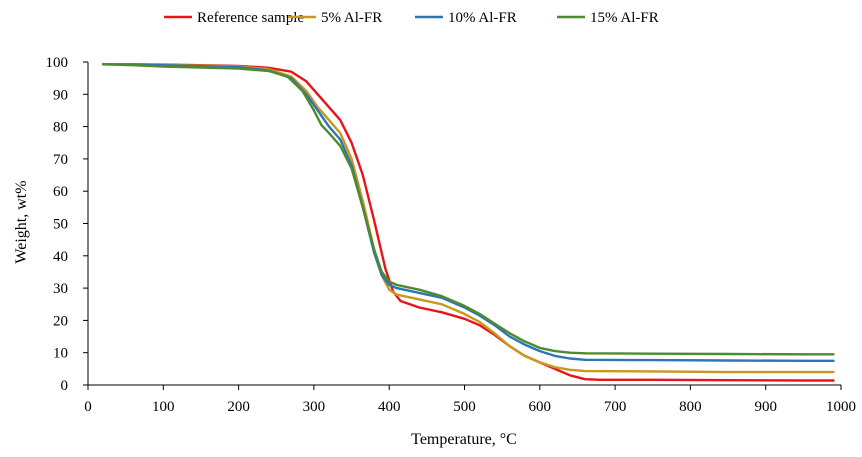 The width and height of the screenshot is (862, 457). I want to click on y-tick-label: 100, so click(57, 63).